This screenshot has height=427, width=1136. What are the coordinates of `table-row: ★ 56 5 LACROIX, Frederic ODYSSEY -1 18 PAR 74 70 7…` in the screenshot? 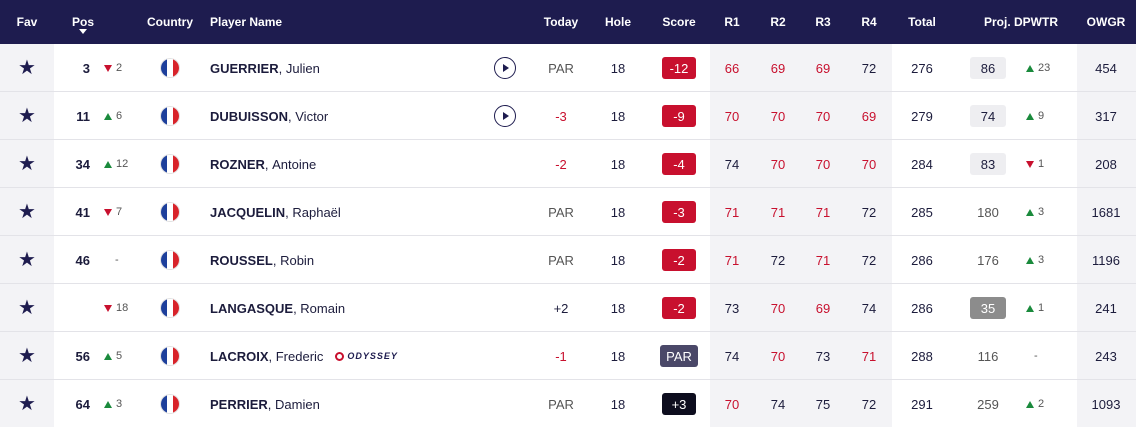 It's located at (568, 356).